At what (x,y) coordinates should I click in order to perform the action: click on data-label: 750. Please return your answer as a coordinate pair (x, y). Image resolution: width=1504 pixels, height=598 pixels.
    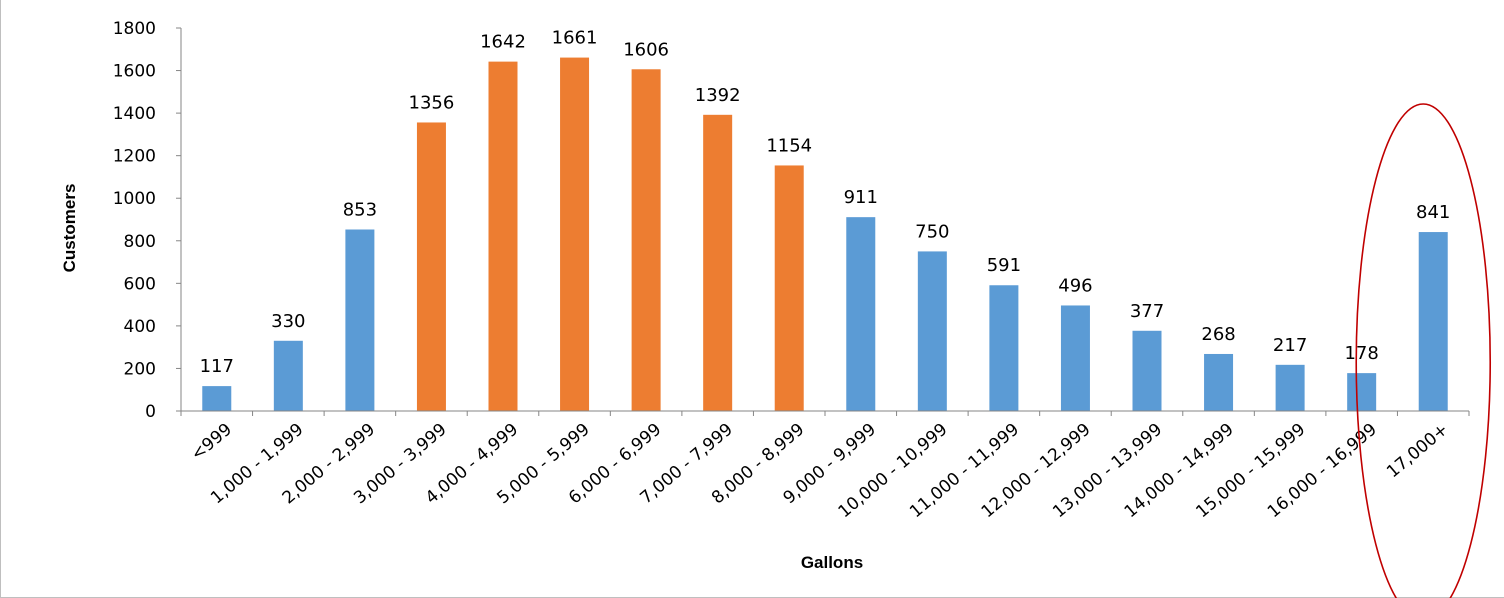
    Looking at the image, I should click on (932, 231).